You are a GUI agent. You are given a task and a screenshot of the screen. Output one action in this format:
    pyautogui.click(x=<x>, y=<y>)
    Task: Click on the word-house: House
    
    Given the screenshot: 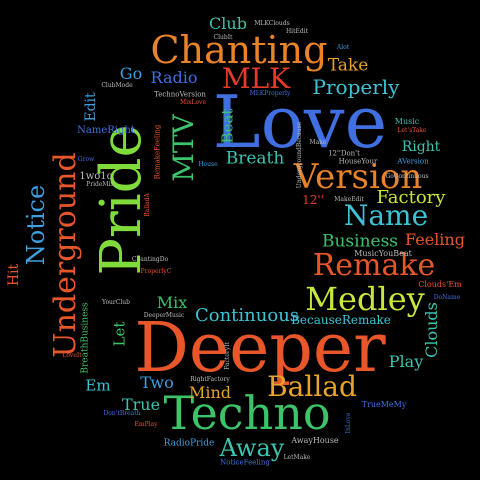 What is the action you would take?
    pyautogui.click(x=208, y=164)
    